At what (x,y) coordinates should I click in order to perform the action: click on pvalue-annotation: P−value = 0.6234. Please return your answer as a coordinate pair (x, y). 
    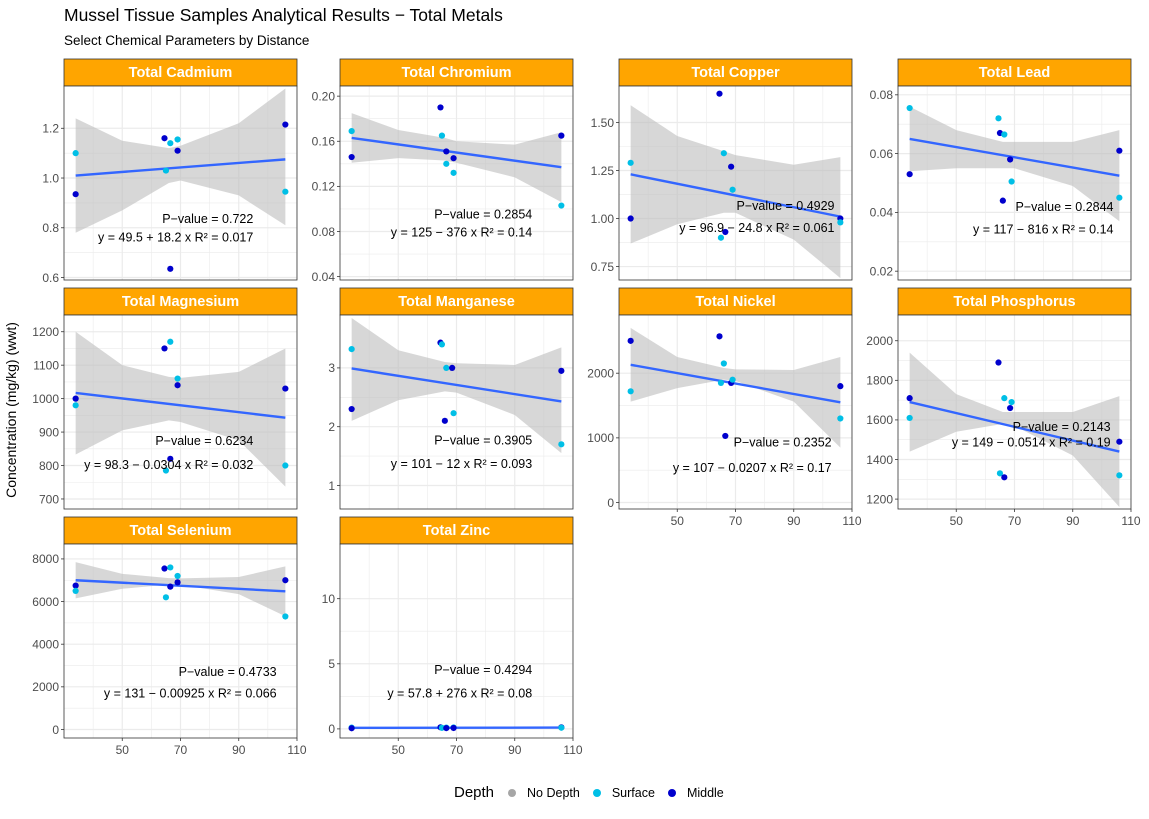
    Looking at the image, I should click on (204, 441).